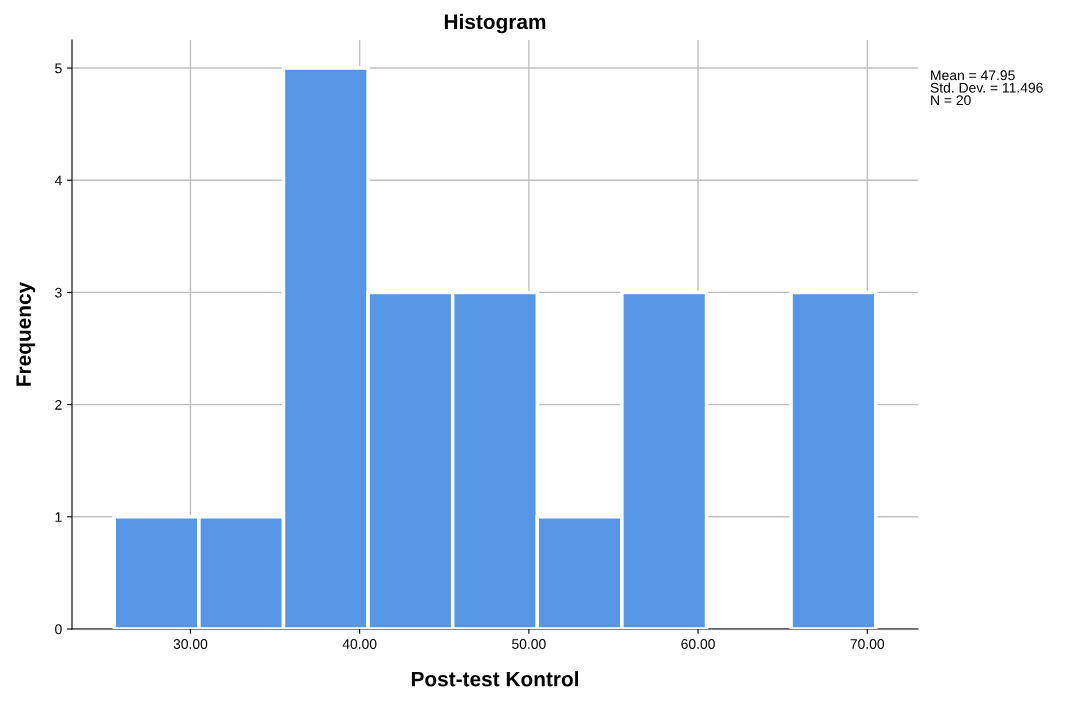 Image resolution: width=1074 pixels, height=701 pixels. Describe the element at coordinates (58, 404) in the screenshot. I see `y-tick-label: 2` at that location.